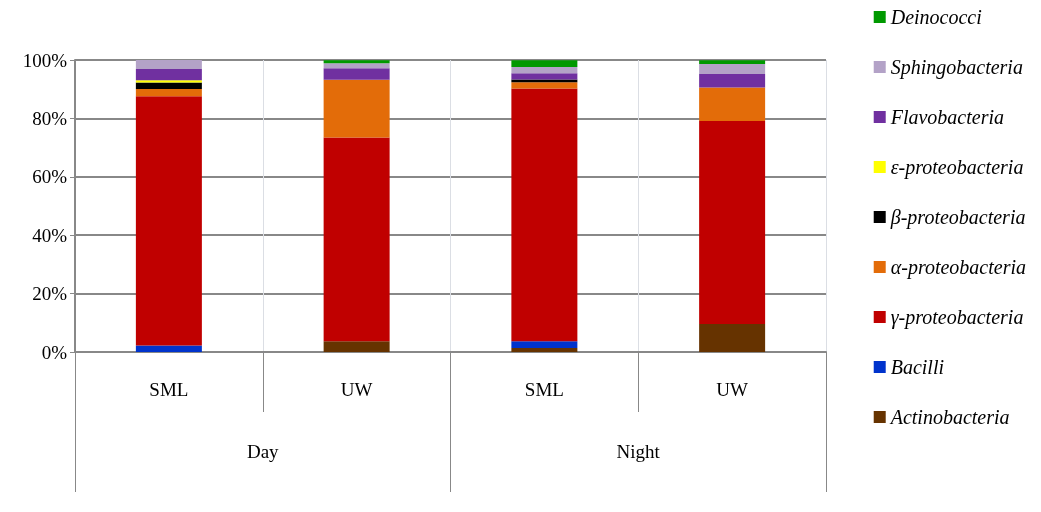  Describe the element at coordinates (54, 352) in the screenshot. I see `y-tick-label: 0%` at that location.